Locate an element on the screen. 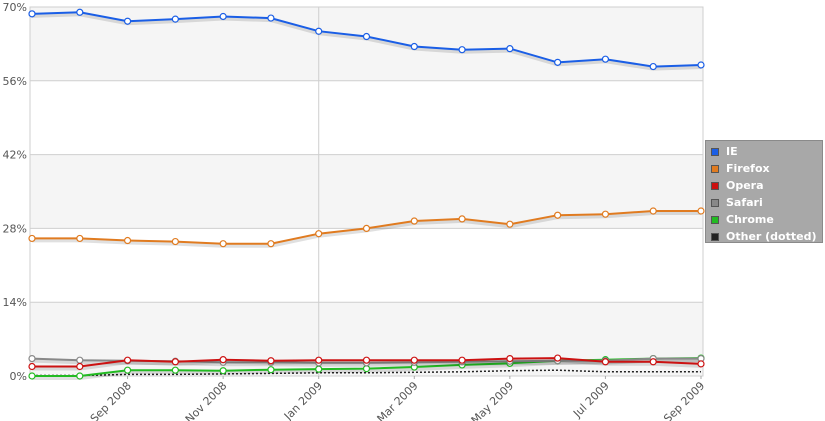  legend-label: Chrome is located at coordinates (750, 219).